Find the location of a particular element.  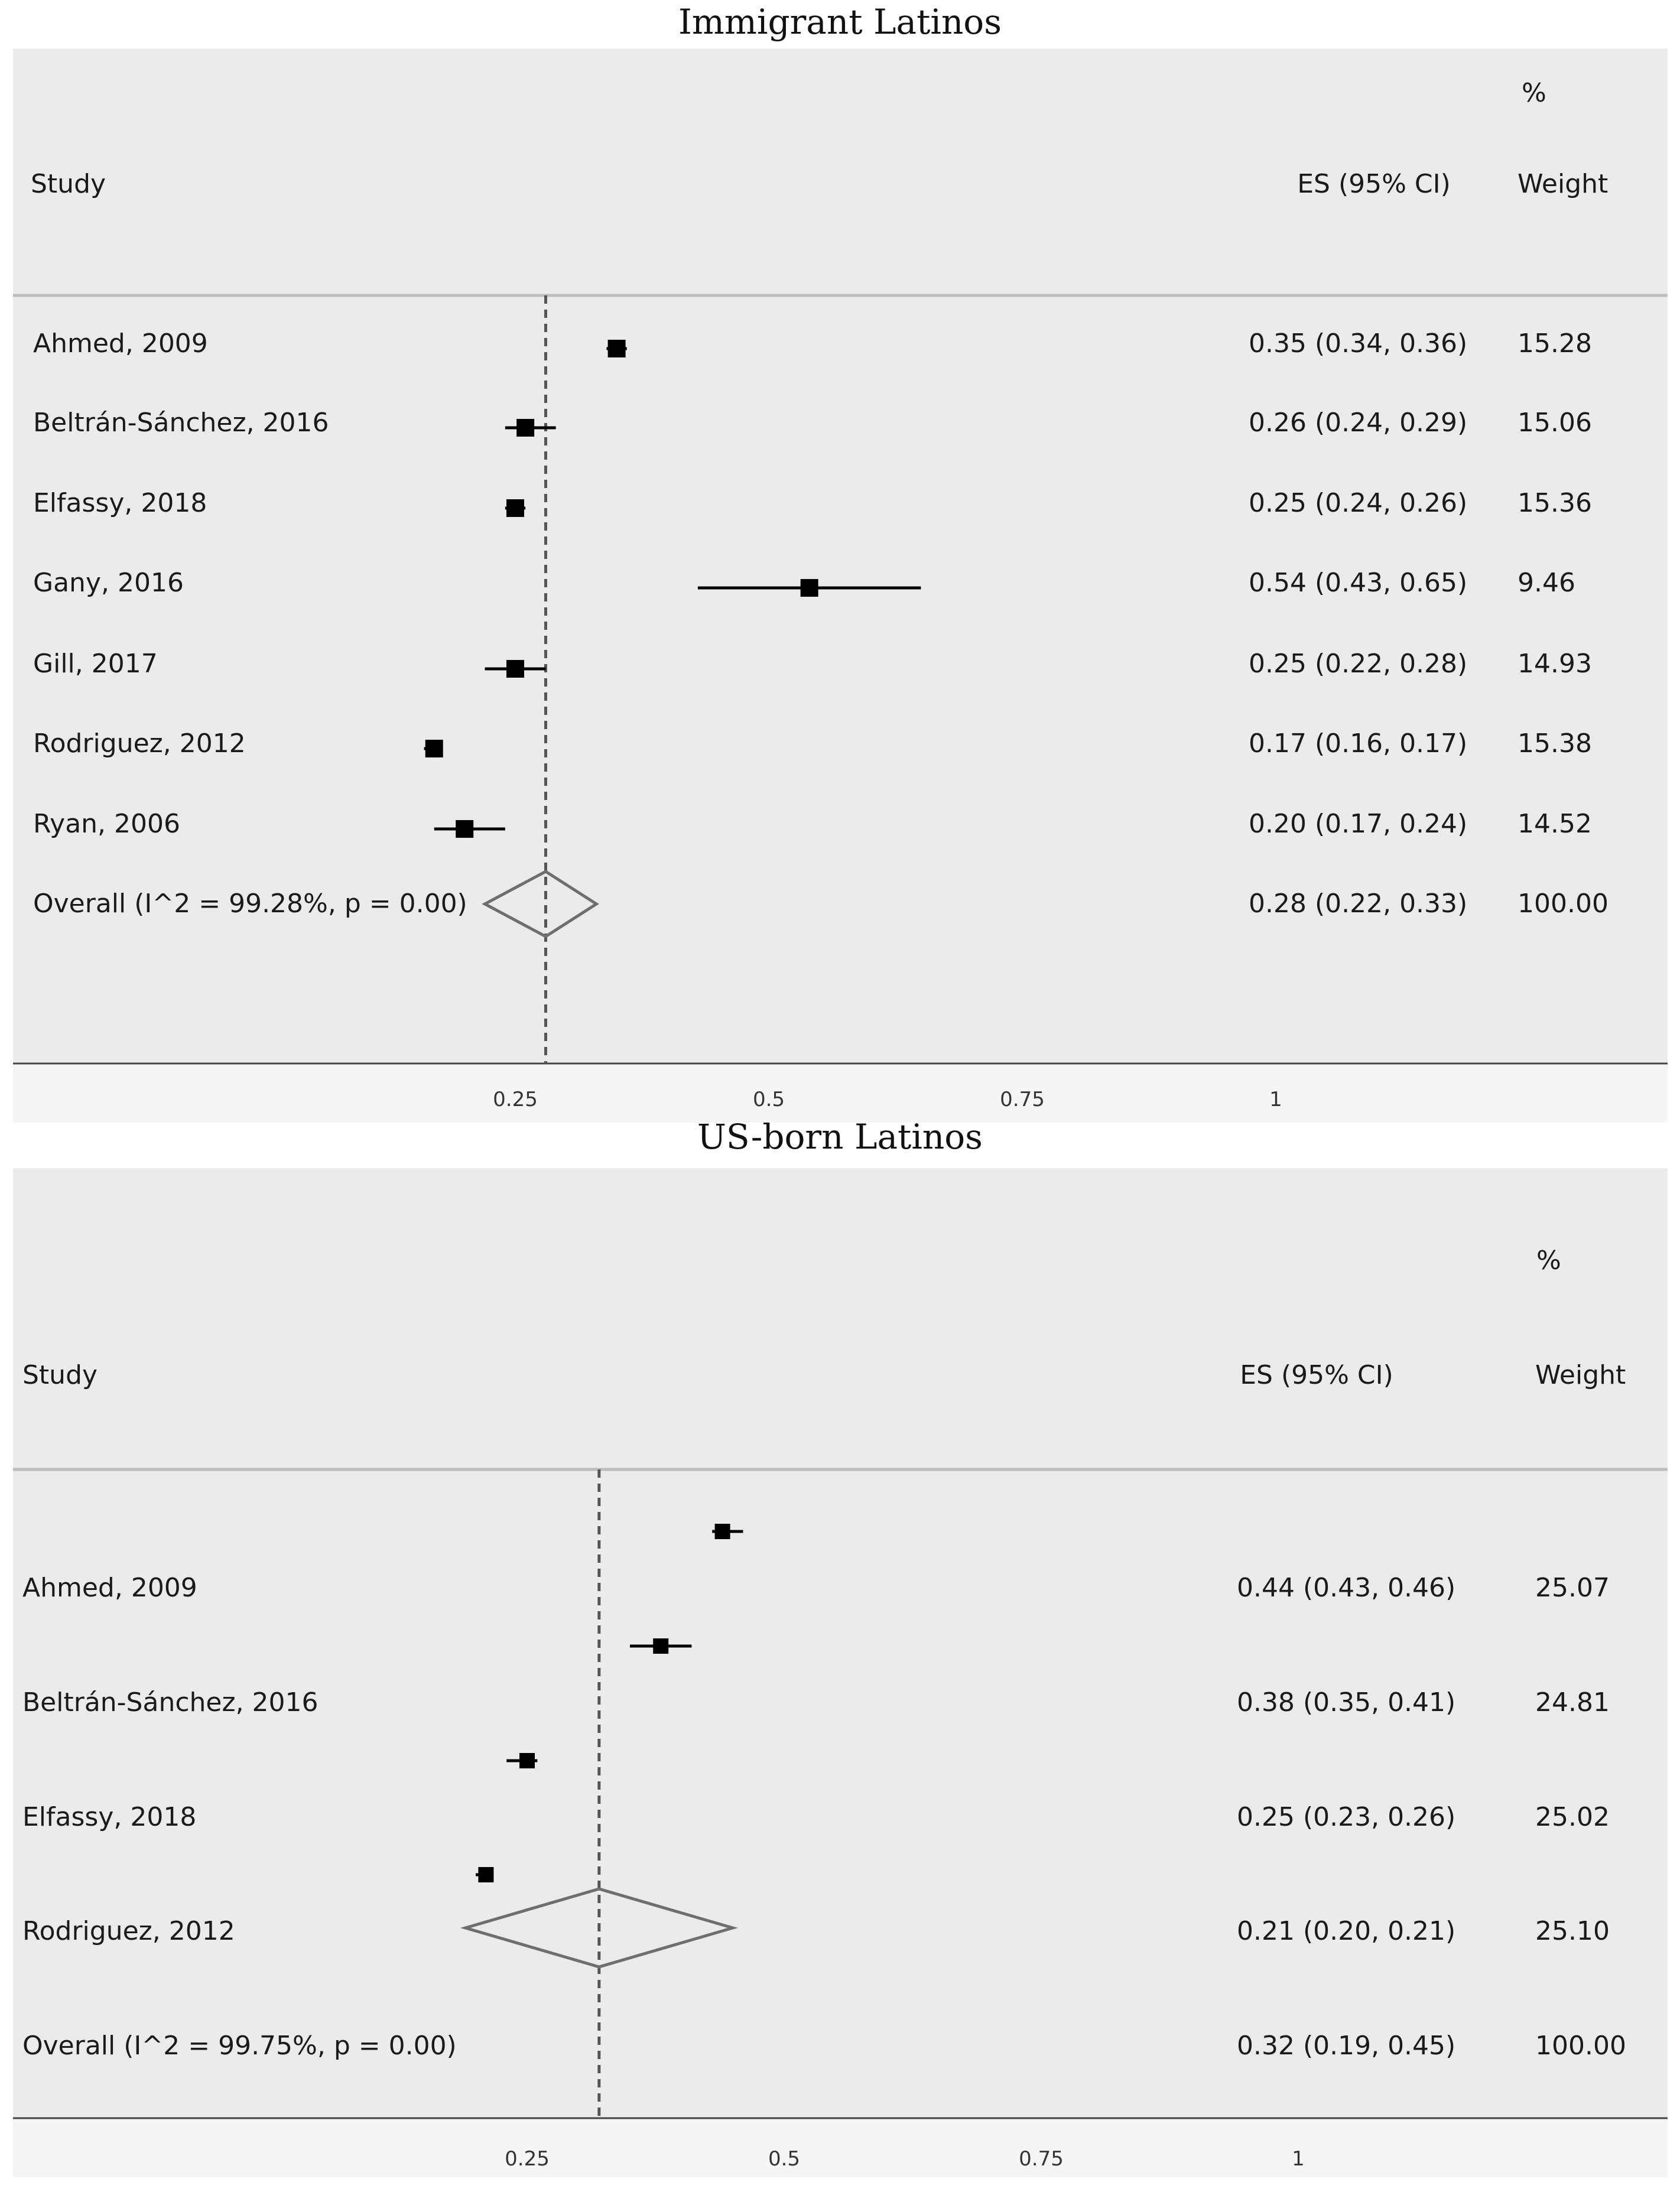

chart0-study-label-2: Elfassy, 2018 is located at coordinates (120, 503).